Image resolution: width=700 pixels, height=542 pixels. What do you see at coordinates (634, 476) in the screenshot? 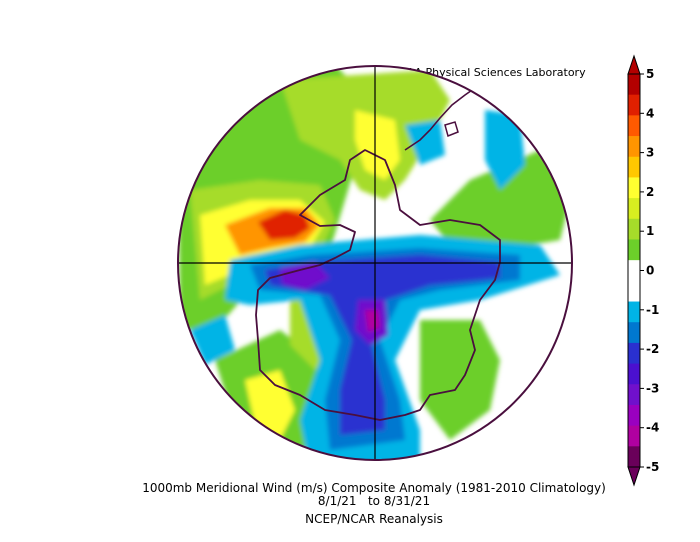
I see `colorbar-min-arrow` at bounding box center [634, 476].